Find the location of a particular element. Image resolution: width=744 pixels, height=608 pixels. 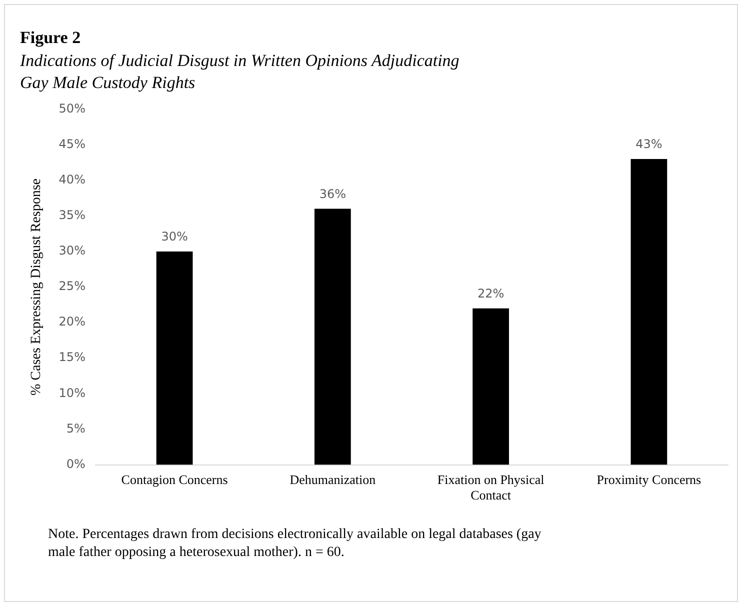

y-axis-title: % Cases Expressing Disgust Response is located at coordinates (36, 287).